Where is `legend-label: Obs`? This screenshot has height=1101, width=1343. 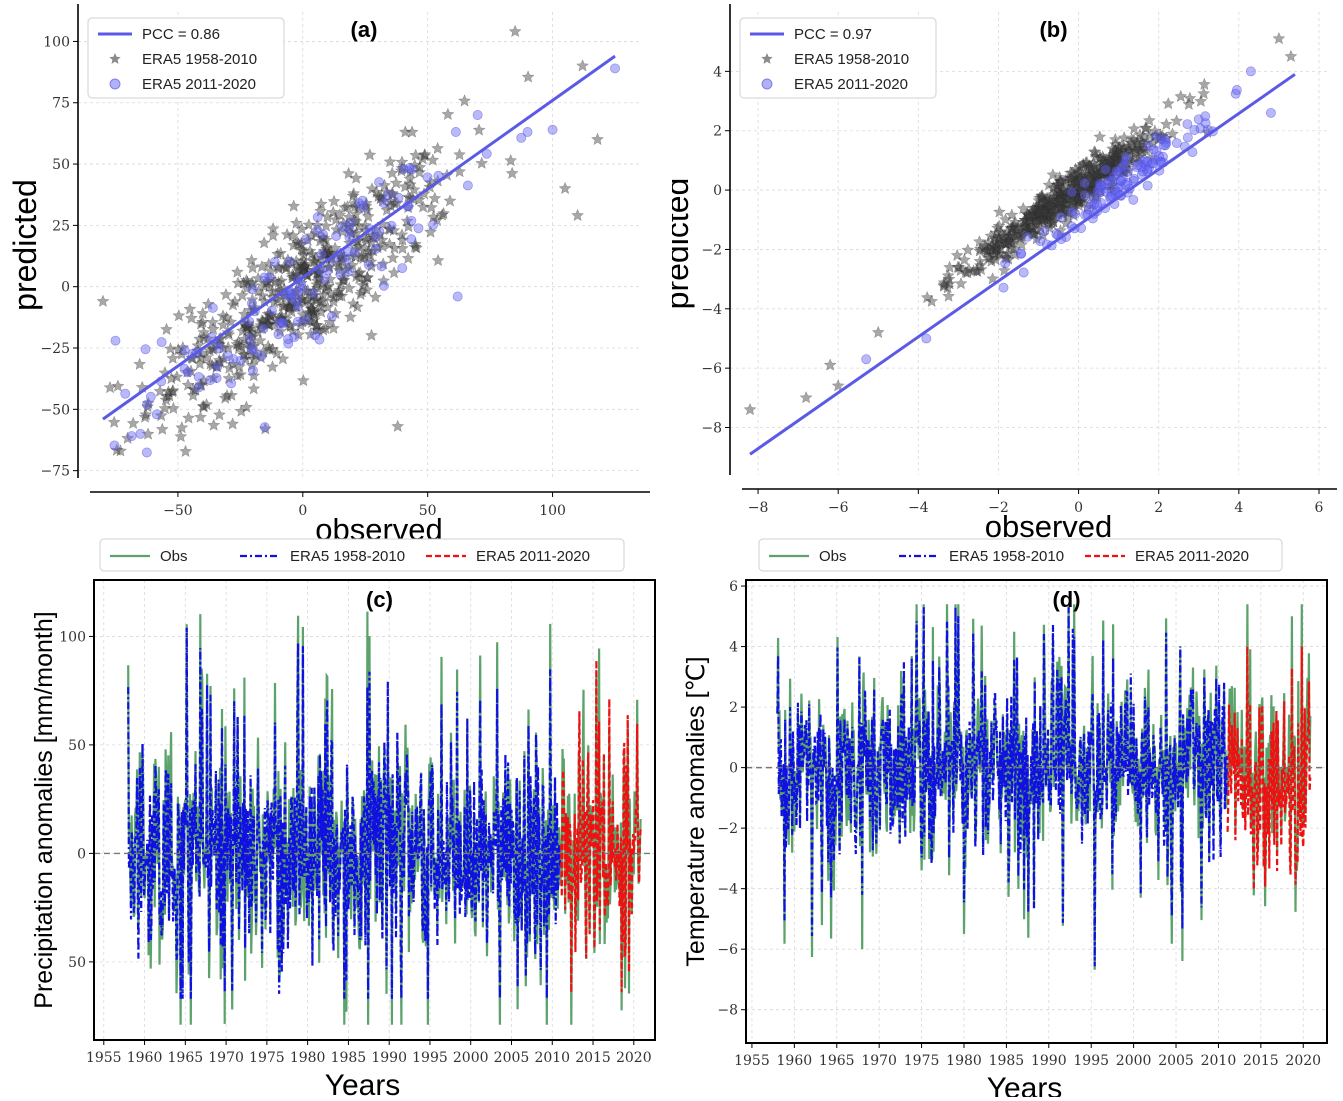
legend-label: Obs is located at coordinates (174, 556).